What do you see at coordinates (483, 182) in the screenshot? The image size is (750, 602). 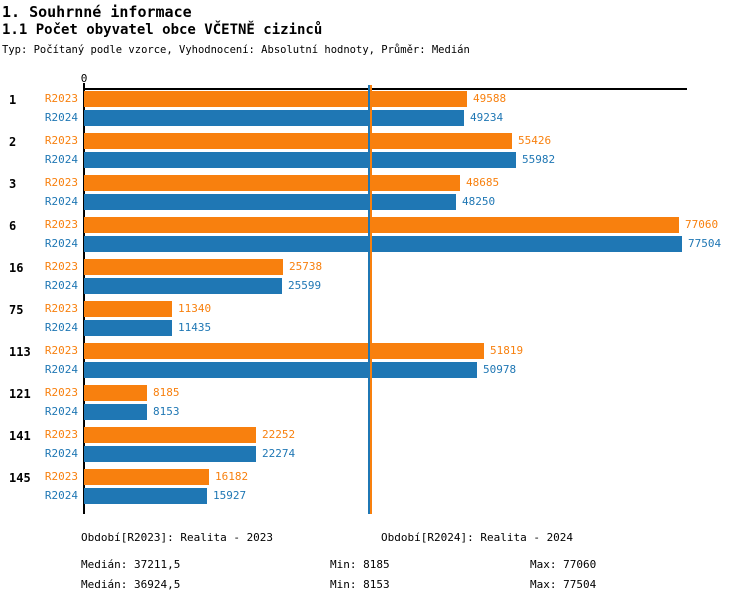 I see `bar-value-r2023: 48685` at bounding box center [483, 182].